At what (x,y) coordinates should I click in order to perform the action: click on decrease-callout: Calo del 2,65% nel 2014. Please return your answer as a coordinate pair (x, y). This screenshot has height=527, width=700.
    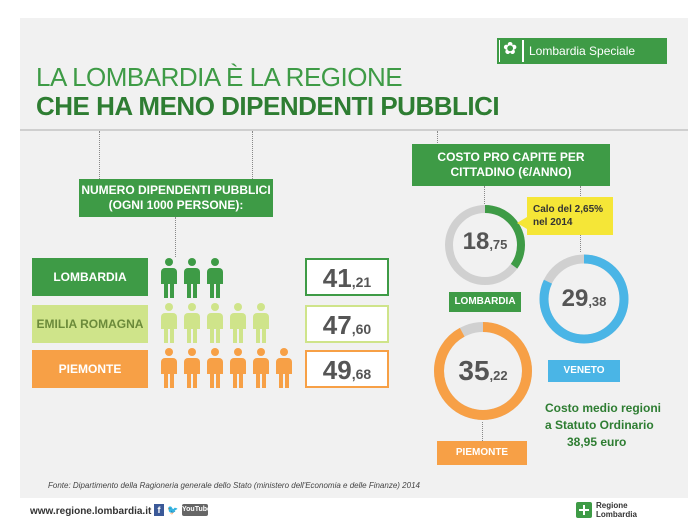
    Looking at the image, I should click on (565, 216).